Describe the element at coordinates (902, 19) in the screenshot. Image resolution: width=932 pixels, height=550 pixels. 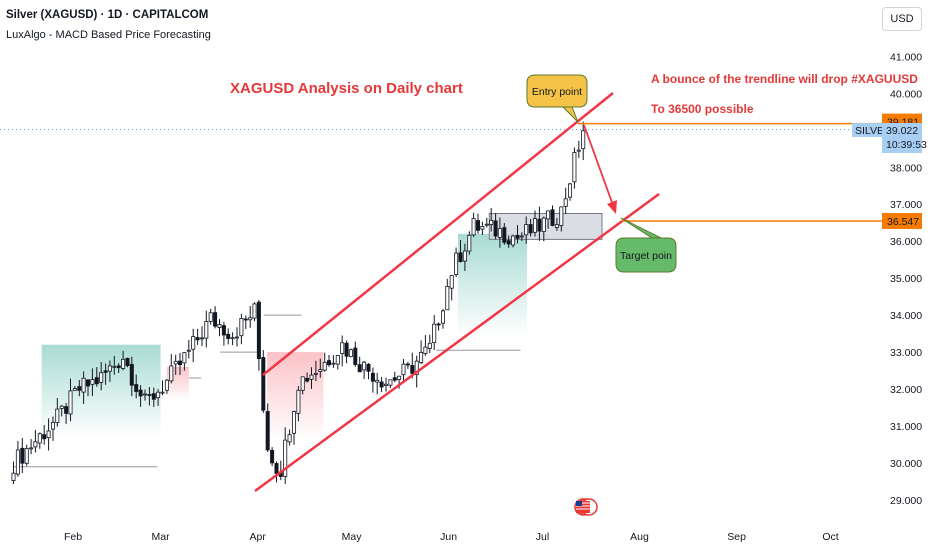
I see `currency-button: USD` at that location.